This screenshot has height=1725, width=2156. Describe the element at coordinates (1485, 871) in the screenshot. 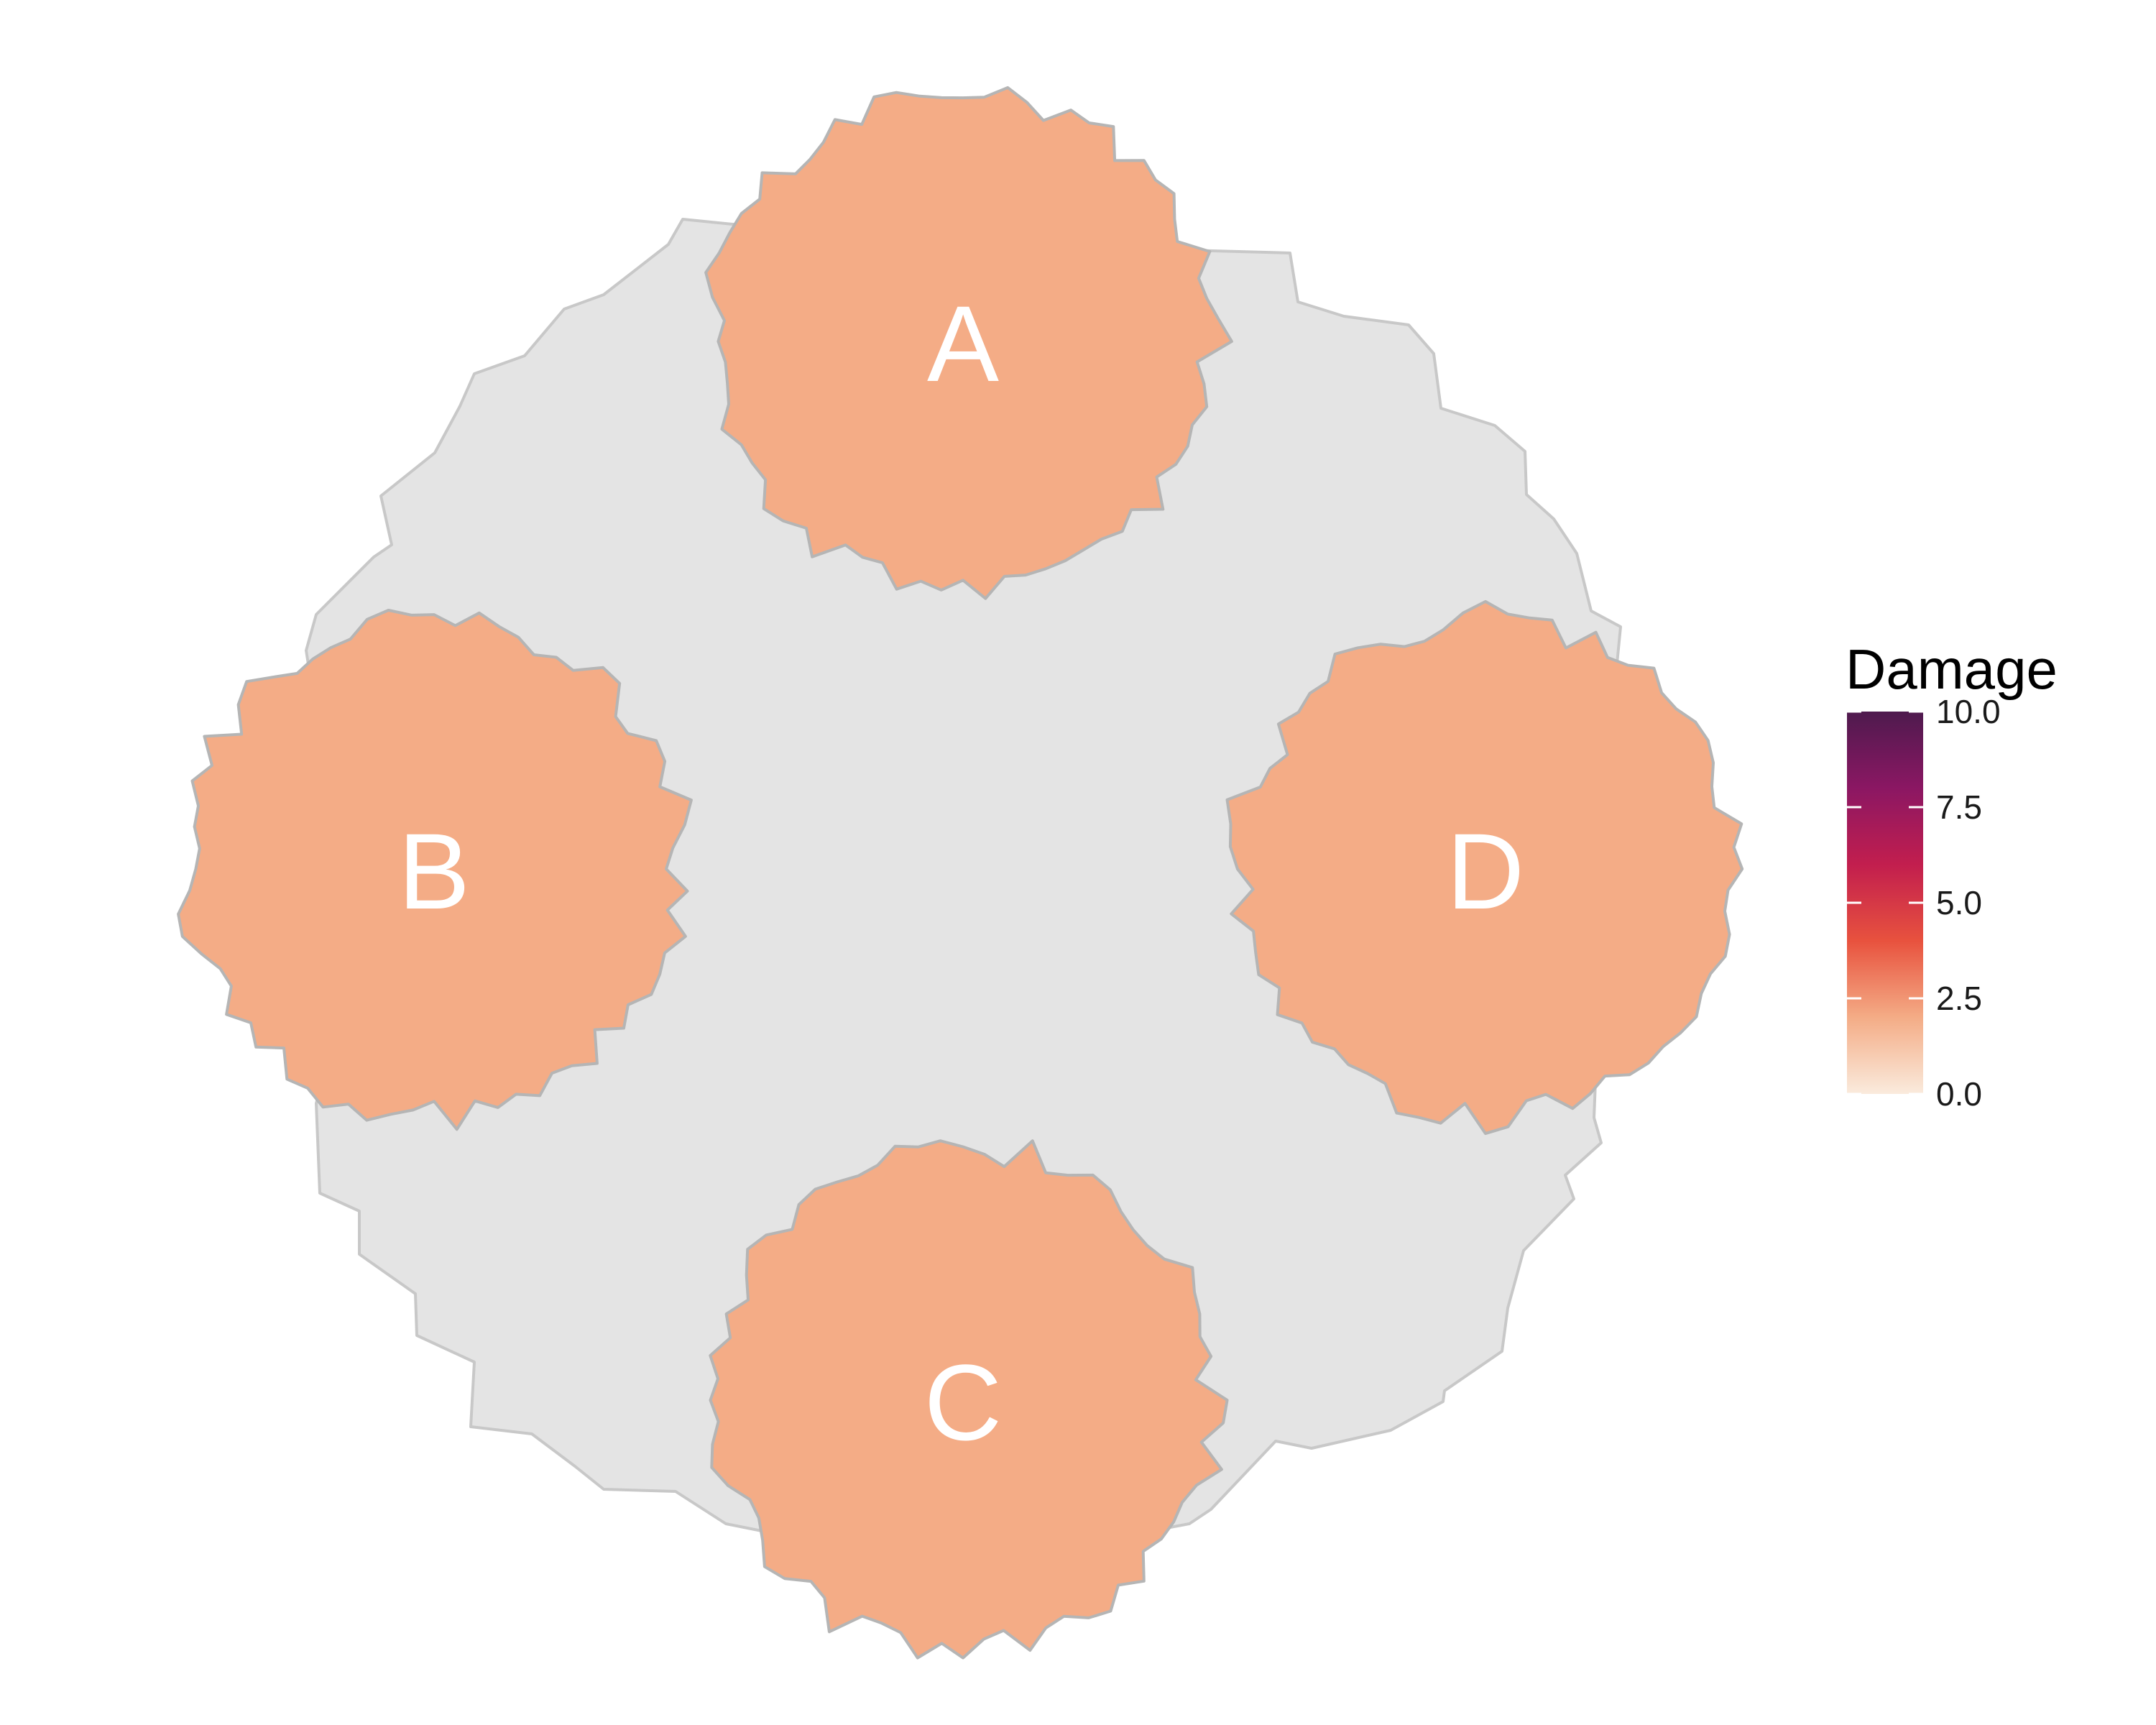

I see `region-d-label: D` at that location.